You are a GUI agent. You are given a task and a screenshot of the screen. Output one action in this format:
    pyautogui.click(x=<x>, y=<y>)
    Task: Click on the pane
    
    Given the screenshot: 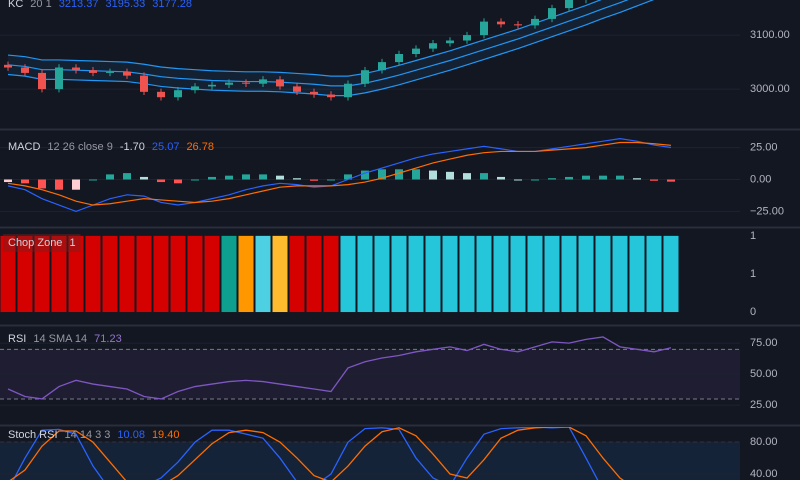 What is the action you would take?
    pyautogui.click(x=370, y=175)
    